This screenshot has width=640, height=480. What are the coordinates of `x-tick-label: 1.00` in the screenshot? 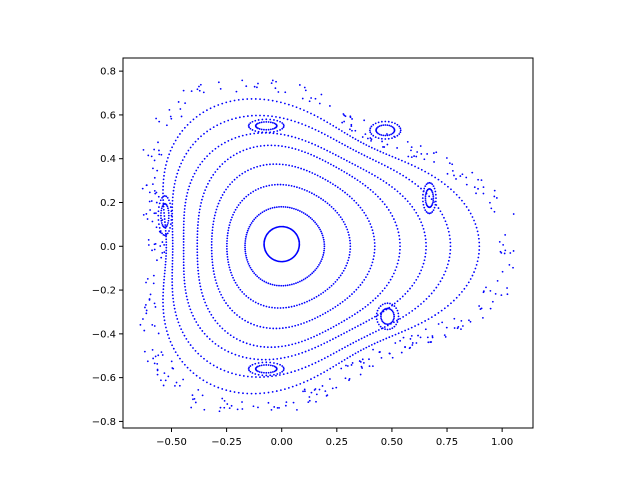 It's located at (502, 442).